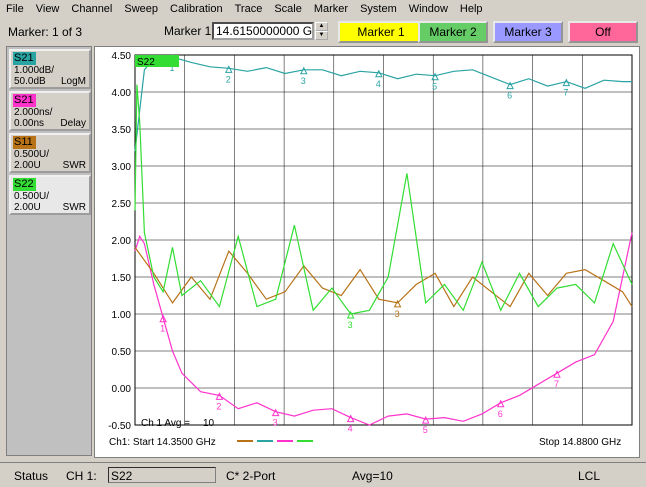  I want to click on marker-label: Marker 1, so click(188, 31).